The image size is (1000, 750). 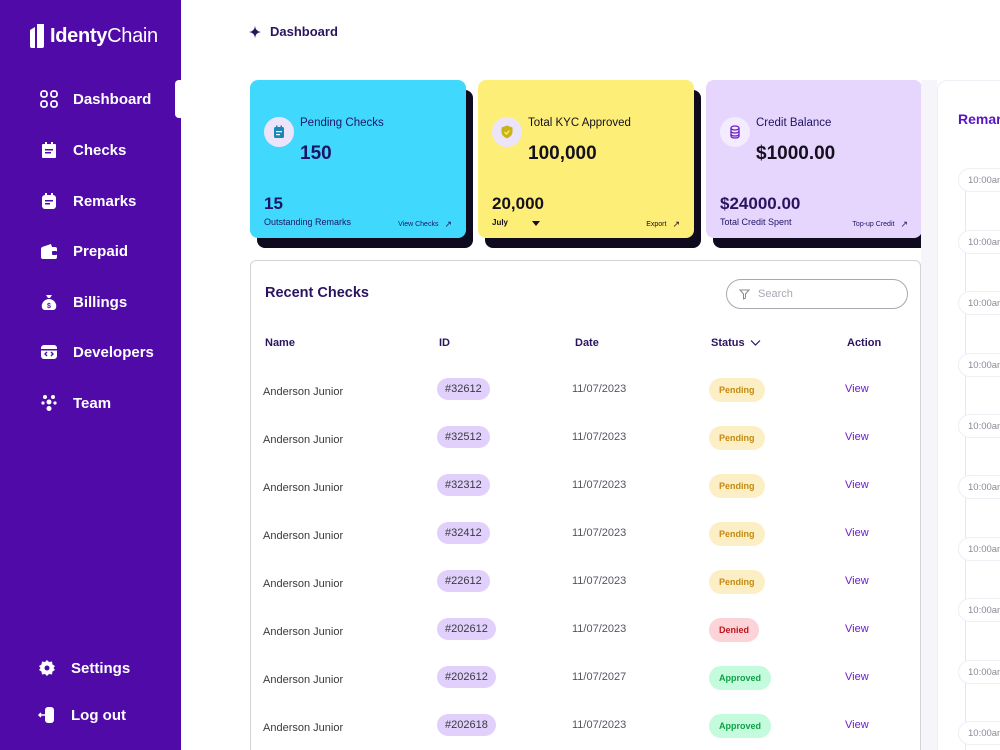 What do you see at coordinates (500, 222) in the screenshot?
I see `month-select: July` at bounding box center [500, 222].